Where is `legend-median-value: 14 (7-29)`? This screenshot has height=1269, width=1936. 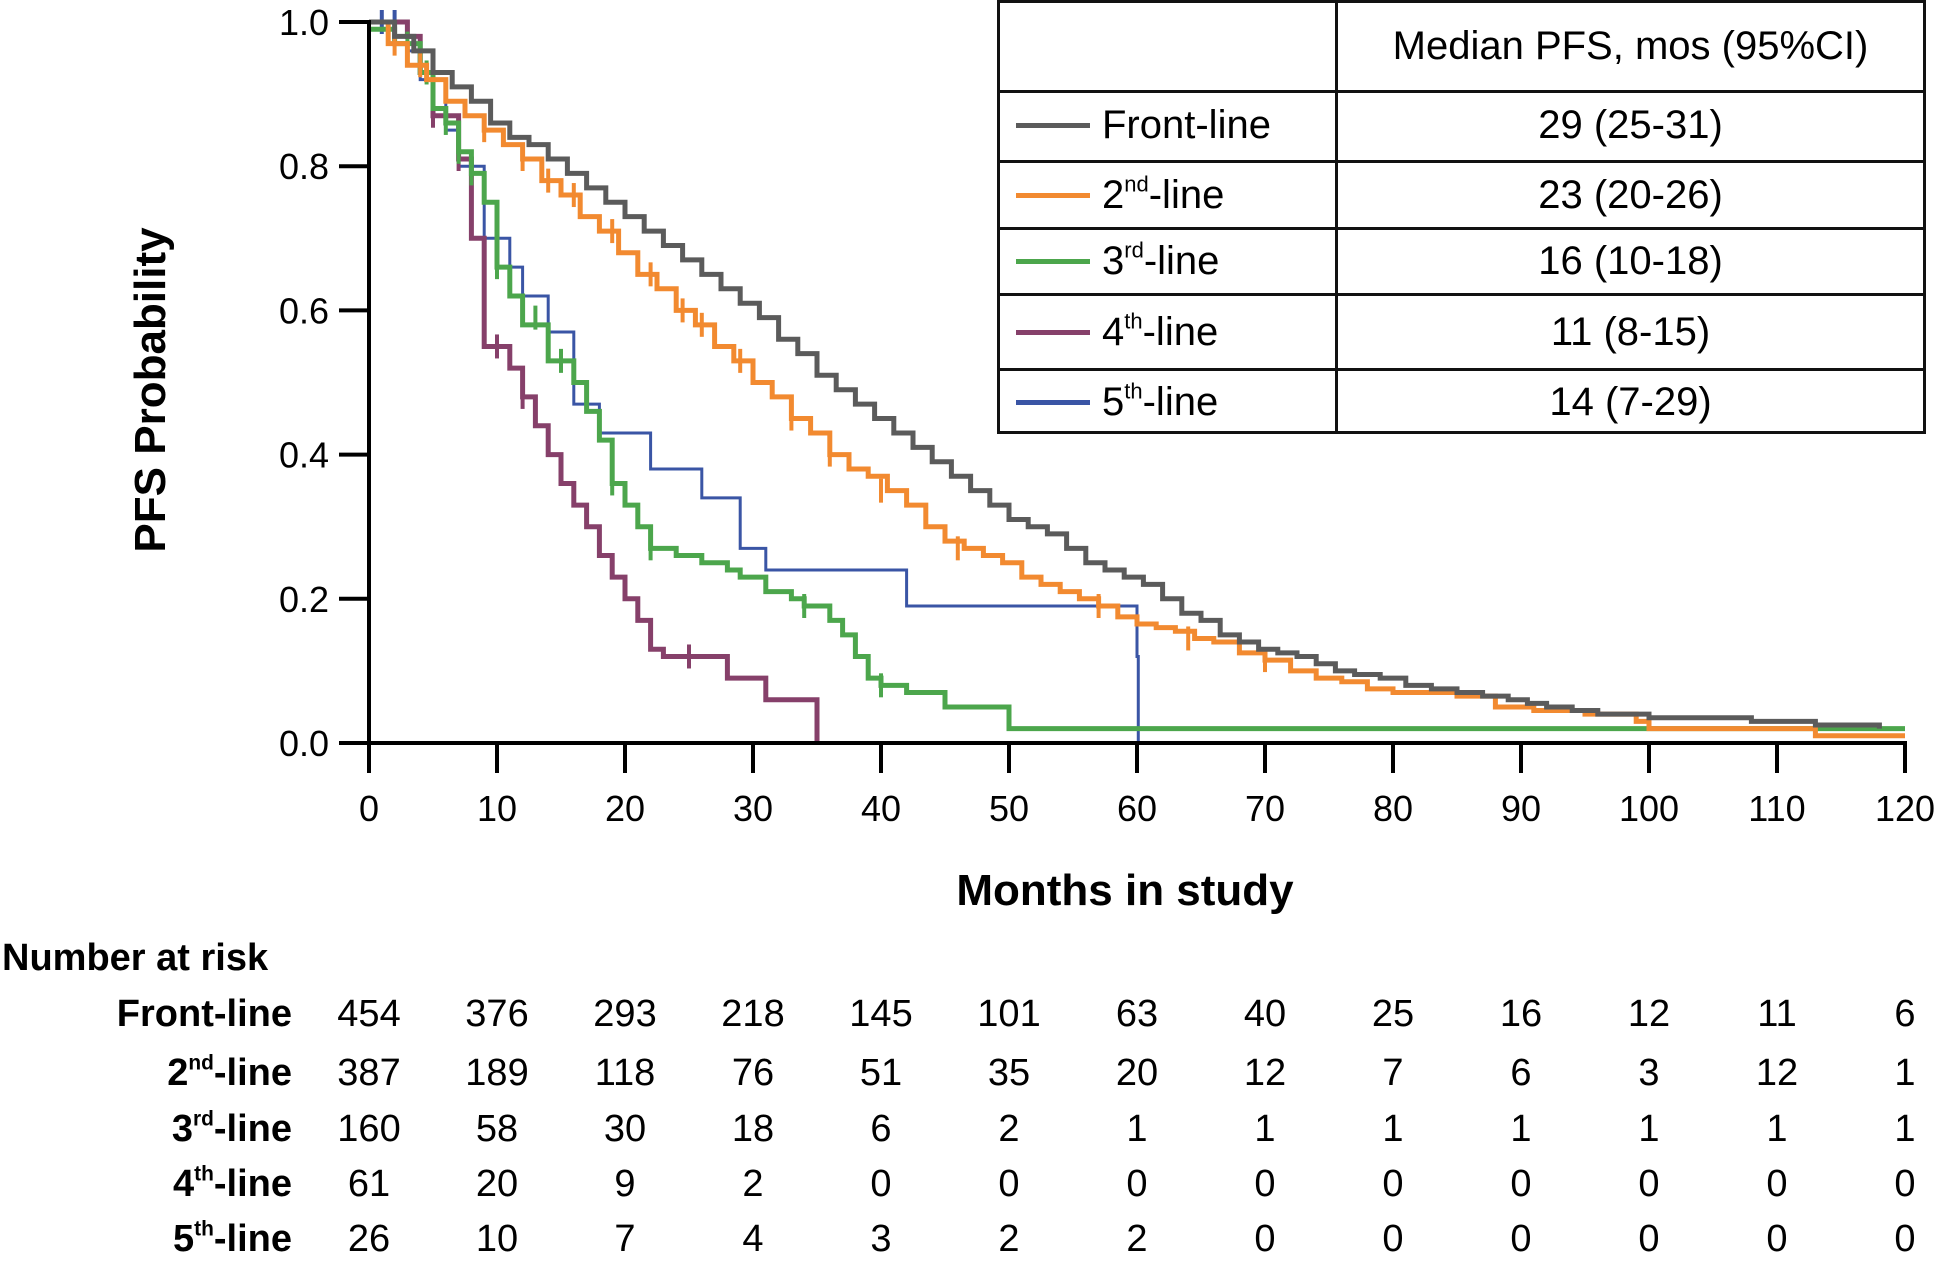
legend-median-value: 14 (7-29) is located at coordinates (1630, 402).